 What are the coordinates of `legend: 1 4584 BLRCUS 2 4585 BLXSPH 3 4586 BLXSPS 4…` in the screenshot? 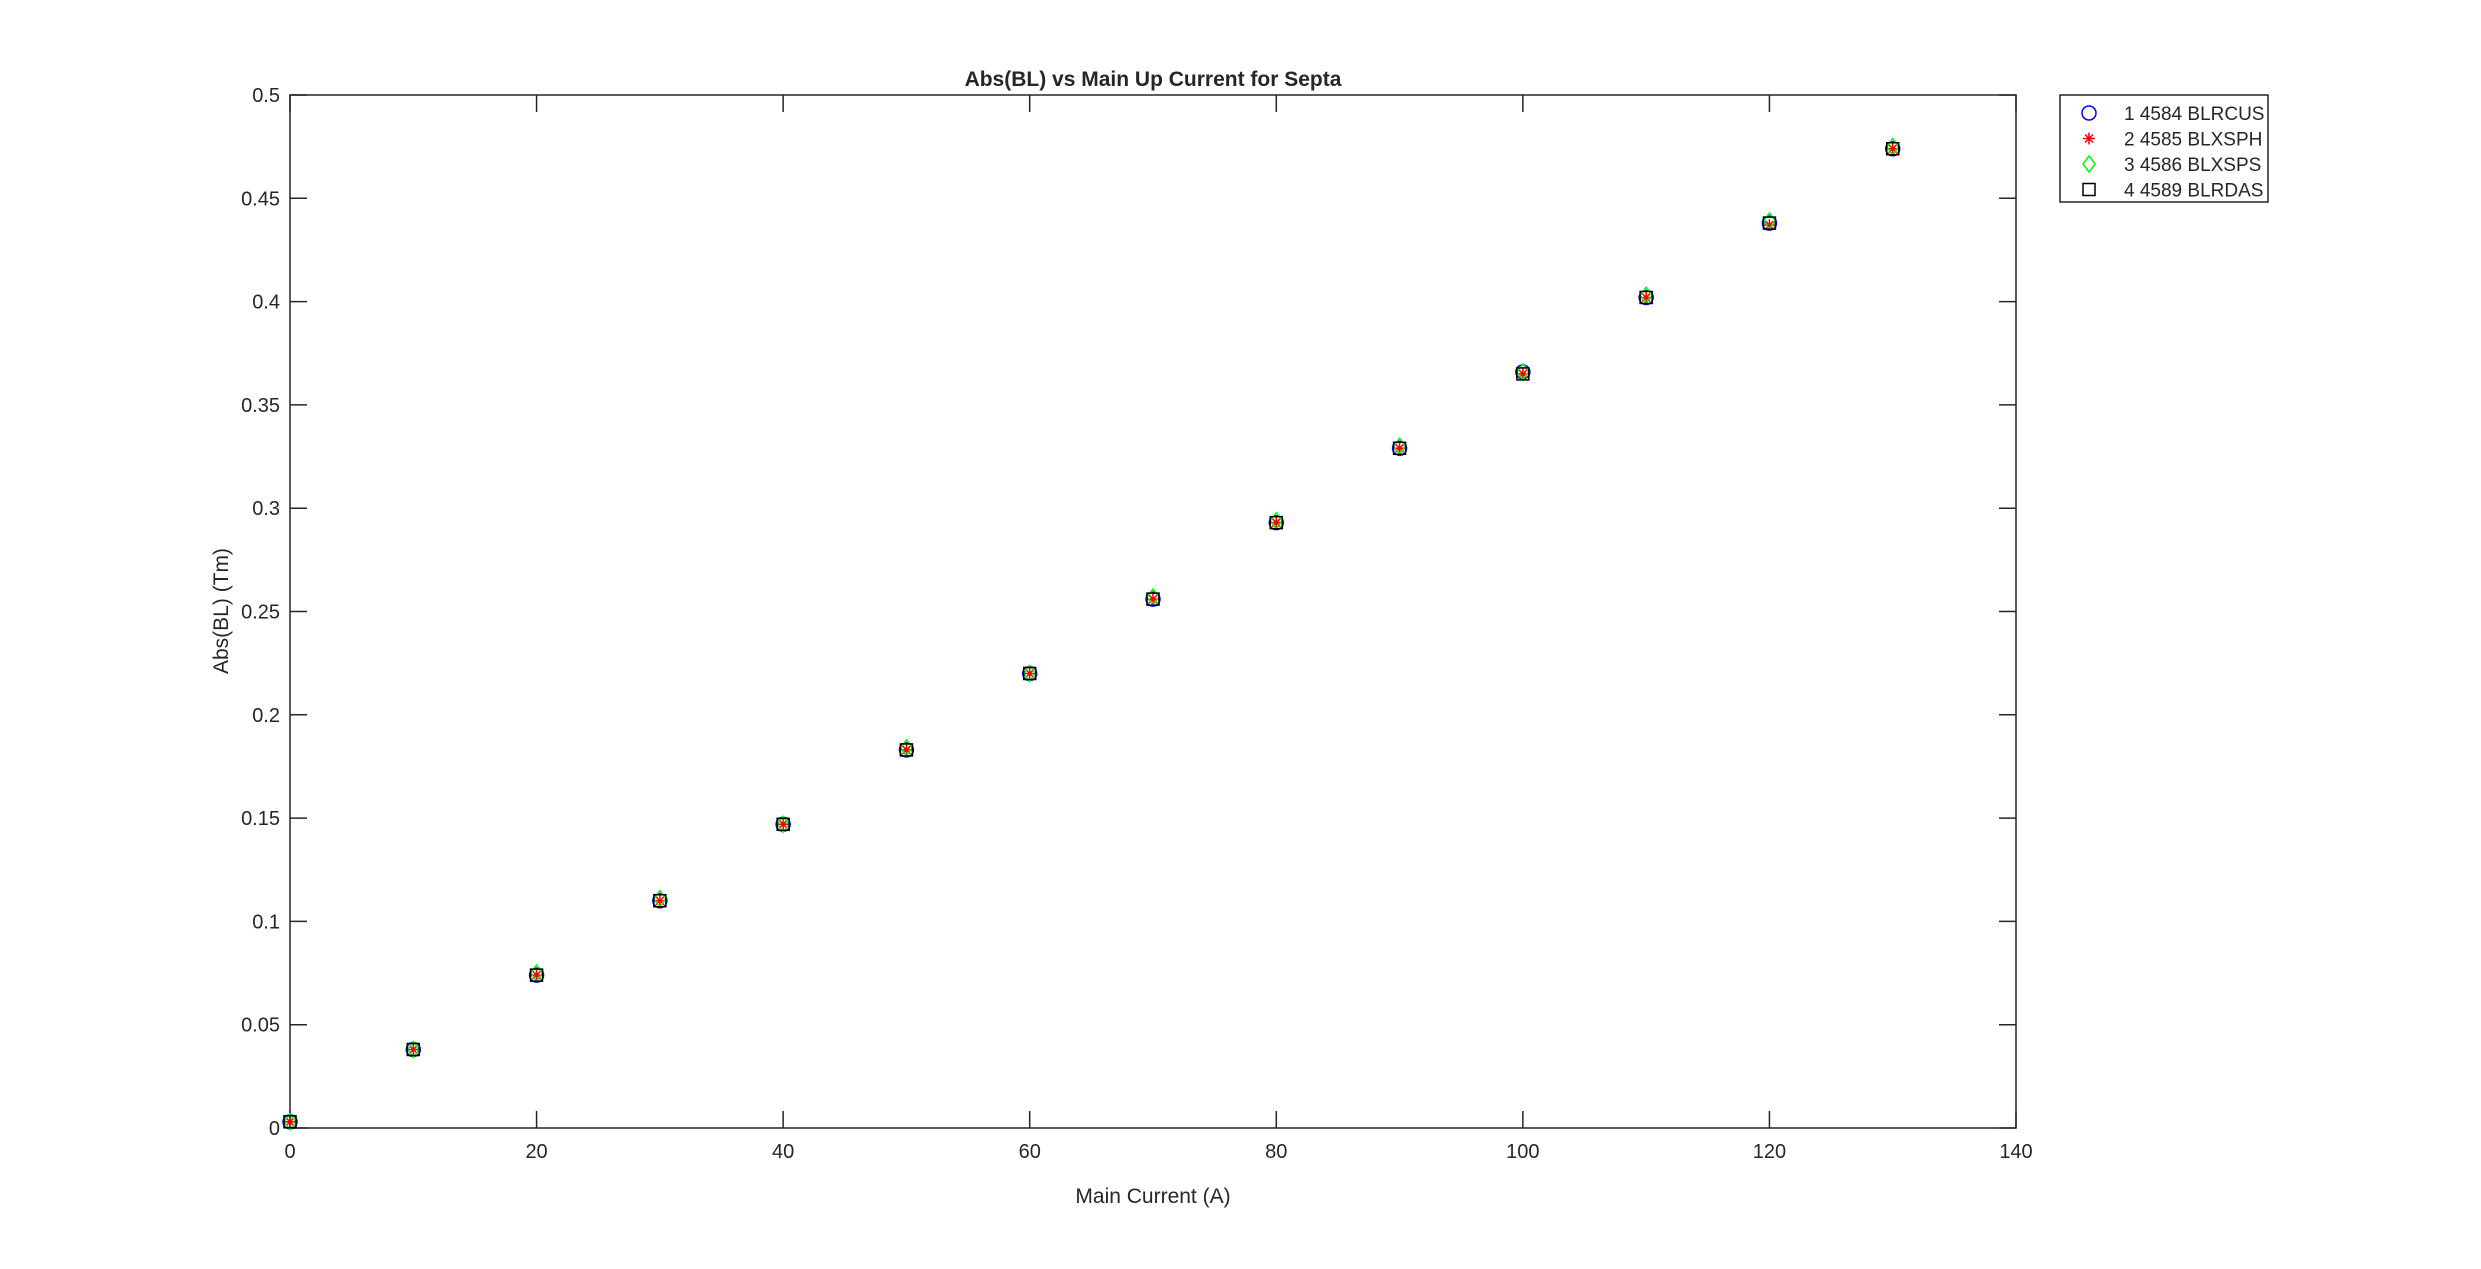 It's located at (2164, 148).